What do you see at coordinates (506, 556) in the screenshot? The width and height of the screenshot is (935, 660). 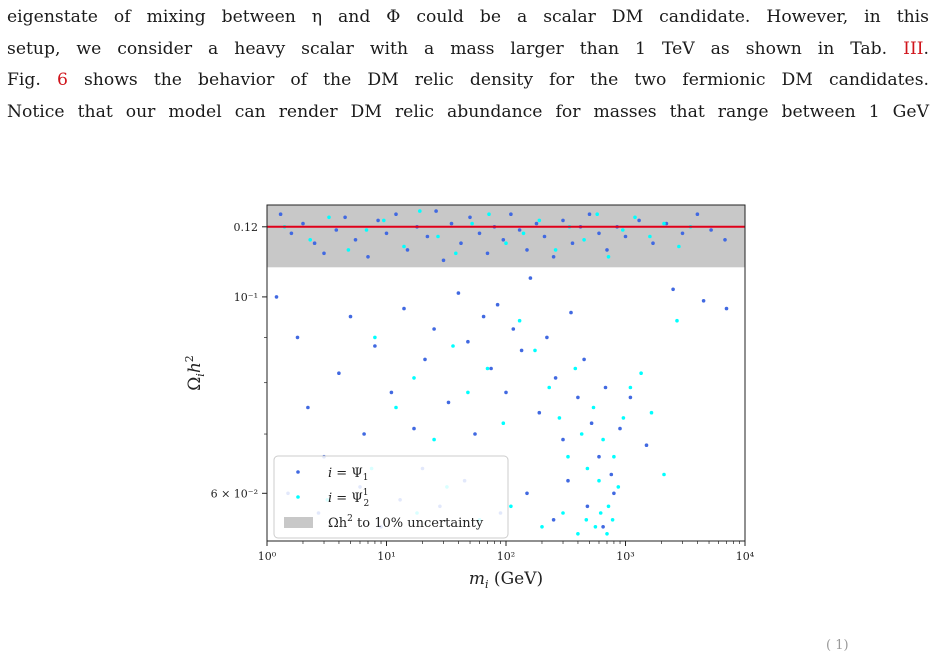 I see `x-tick-label: 10²` at bounding box center [506, 556].